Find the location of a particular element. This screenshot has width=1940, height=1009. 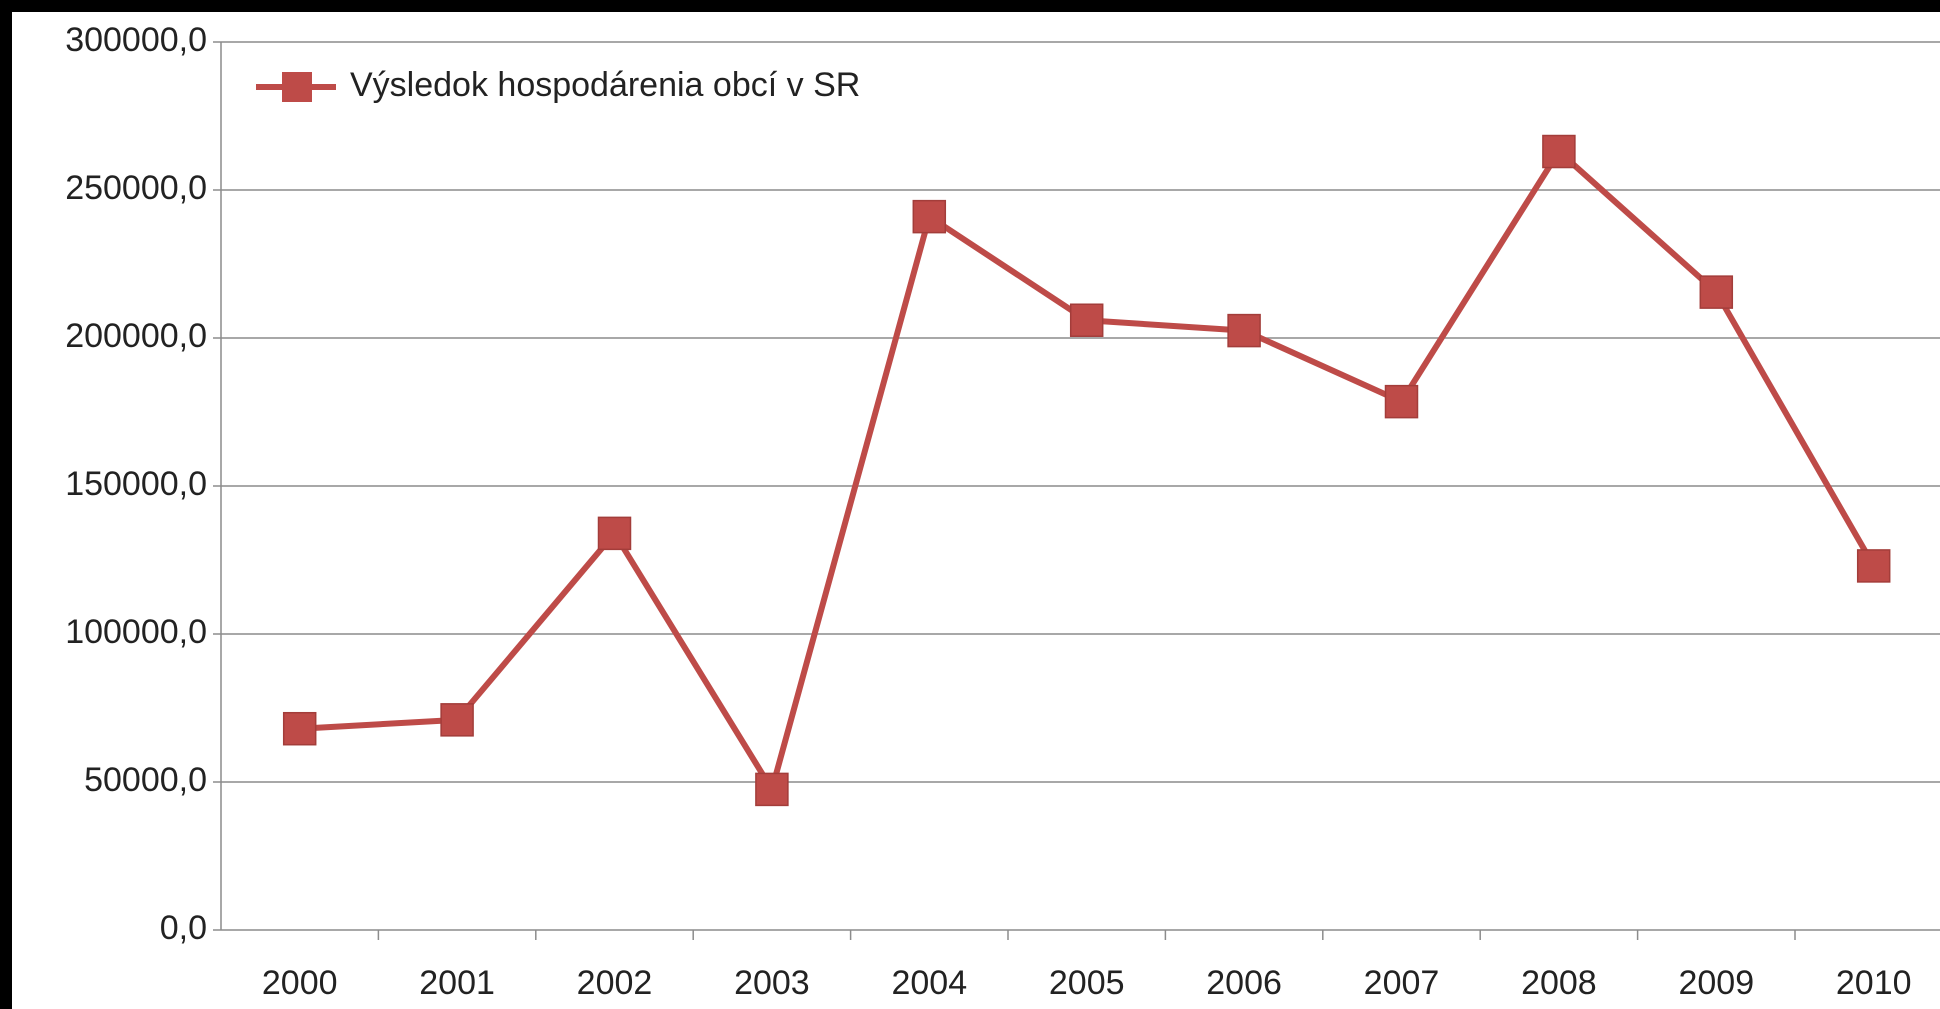

x-tick-label: 2005 is located at coordinates (1087, 983).